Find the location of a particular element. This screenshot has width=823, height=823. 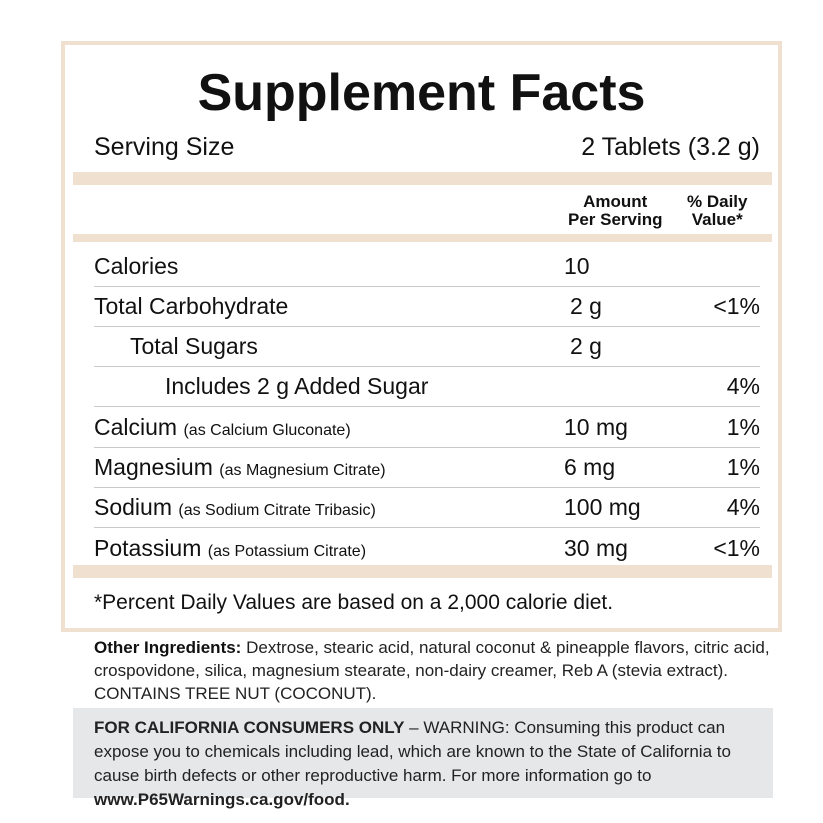

serving-size-row: Serving Size 2 Tablets (3.2 g) is located at coordinates (427, 147).